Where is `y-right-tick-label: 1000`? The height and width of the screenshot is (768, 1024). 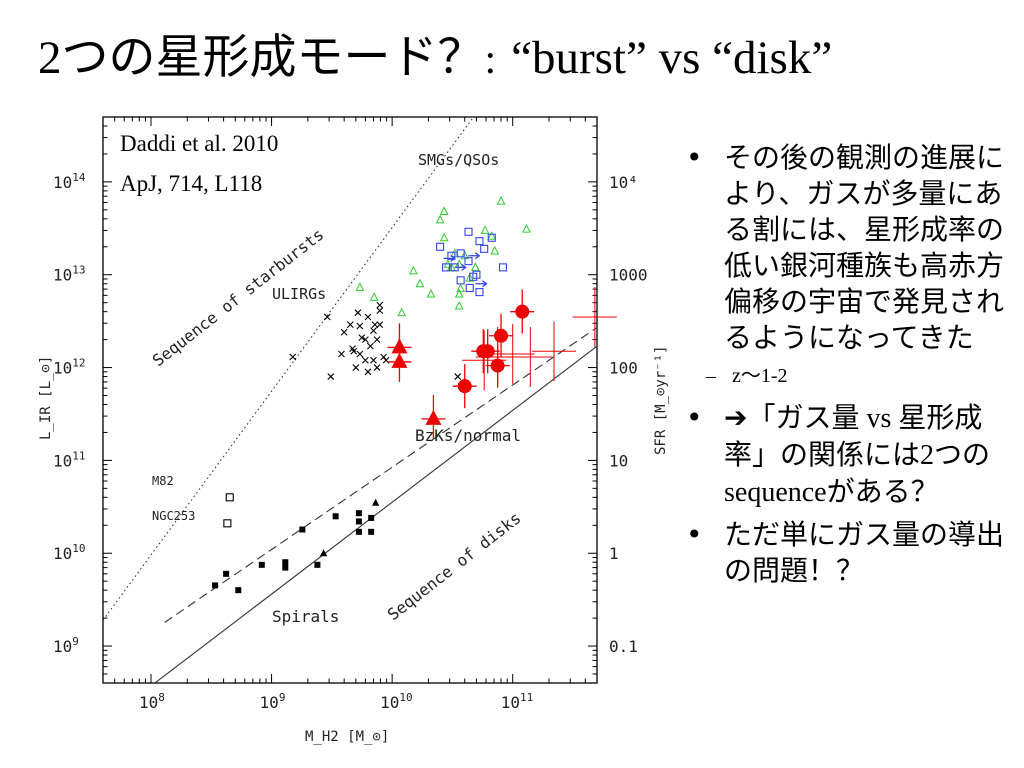
y-right-tick-label: 1000 is located at coordinates (628, 275).